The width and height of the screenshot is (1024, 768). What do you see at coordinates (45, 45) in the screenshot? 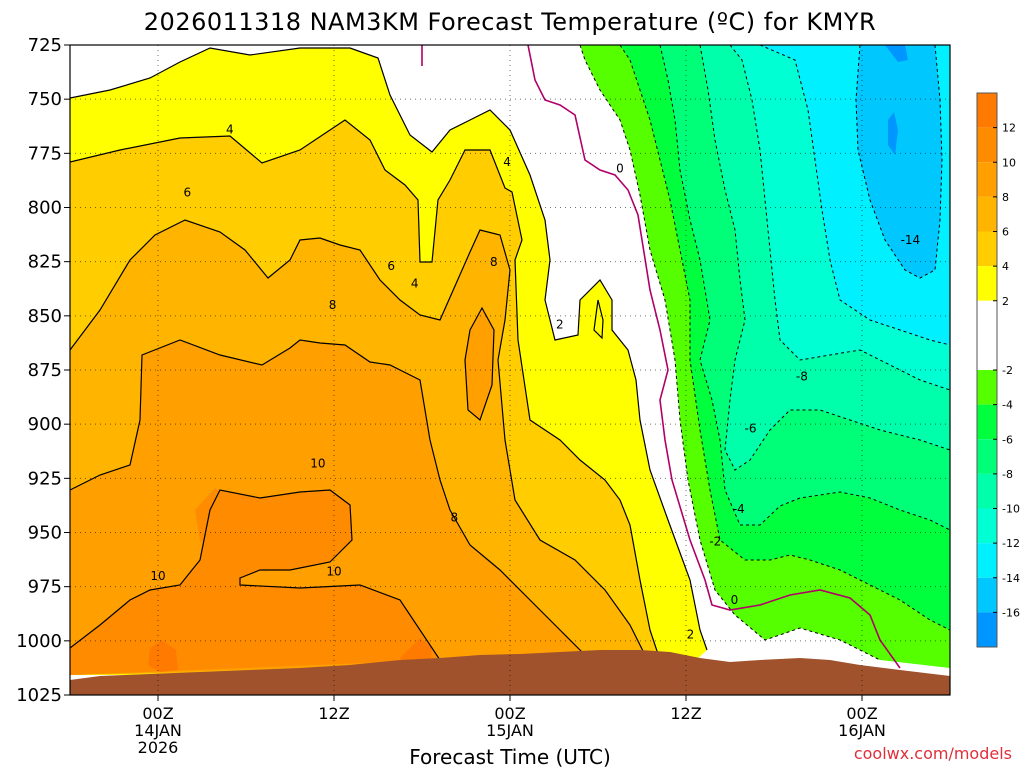
I see `y-tick-label-725: 725` at bounding box center [45, 45].